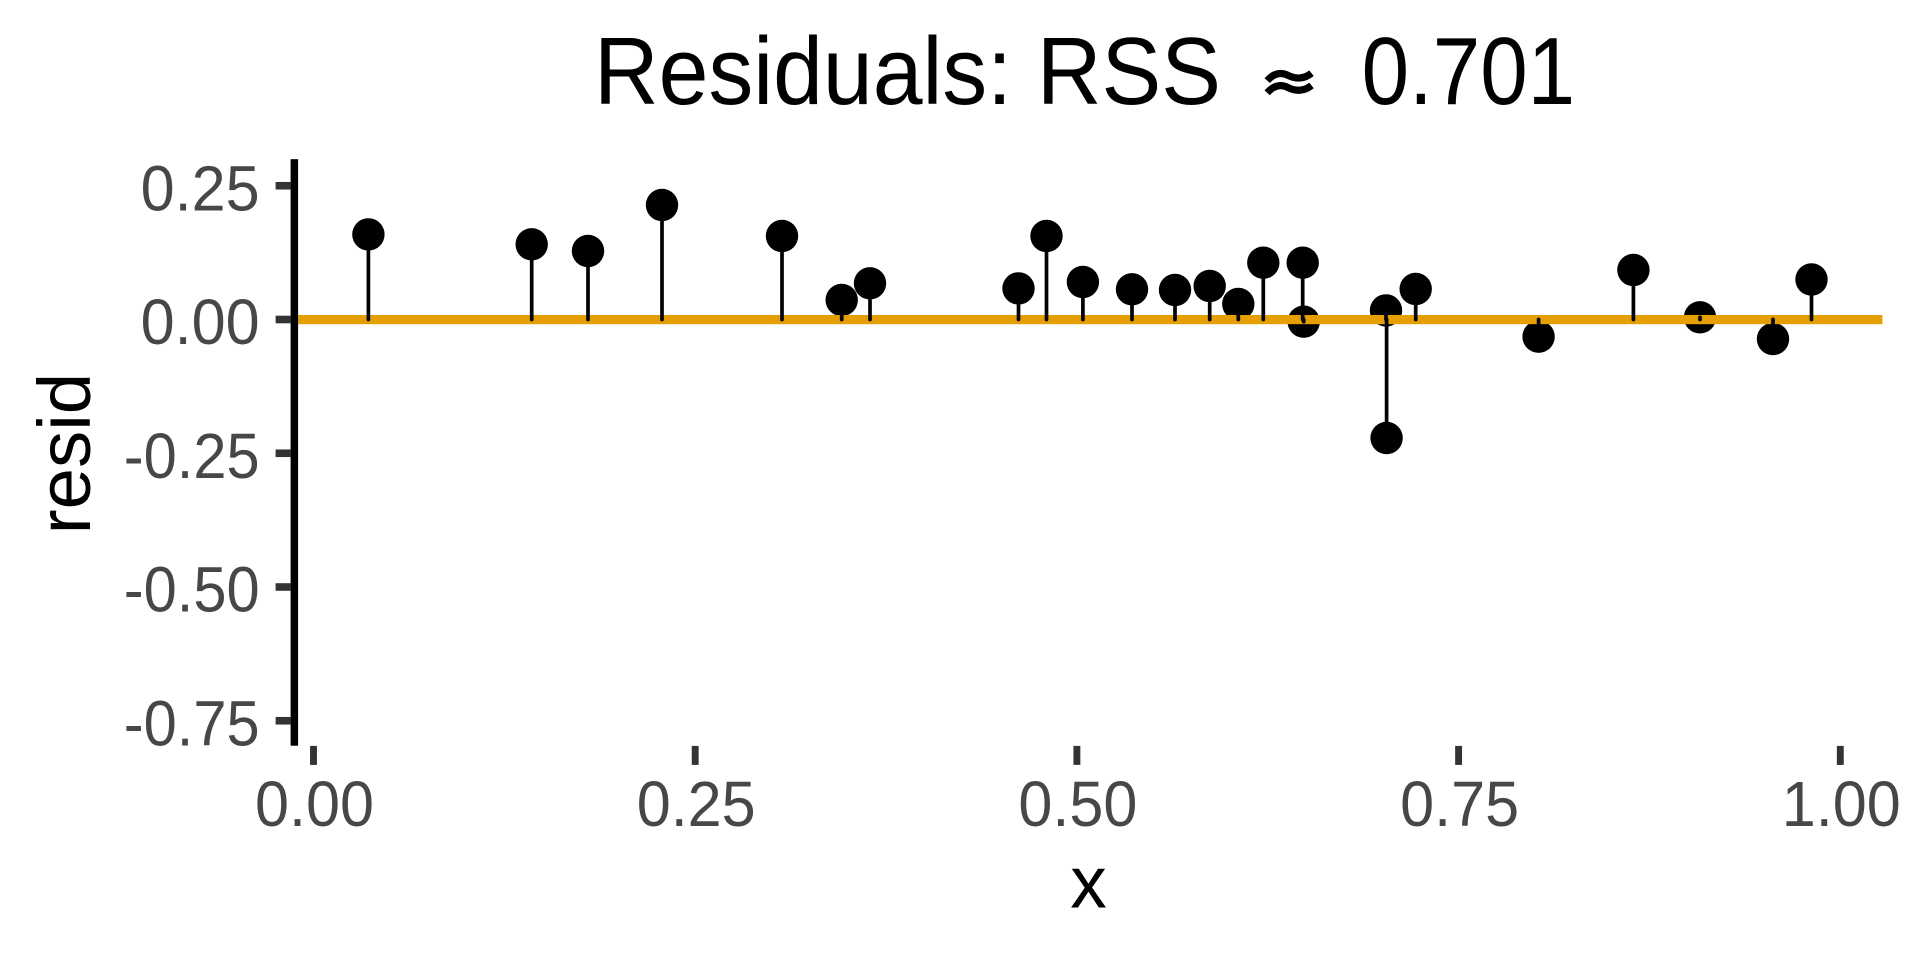 The image size is (1920, 960). Describe the element at coordinates (192, 456) in the screenshot. I see `svg-text: -0.25` at that location.